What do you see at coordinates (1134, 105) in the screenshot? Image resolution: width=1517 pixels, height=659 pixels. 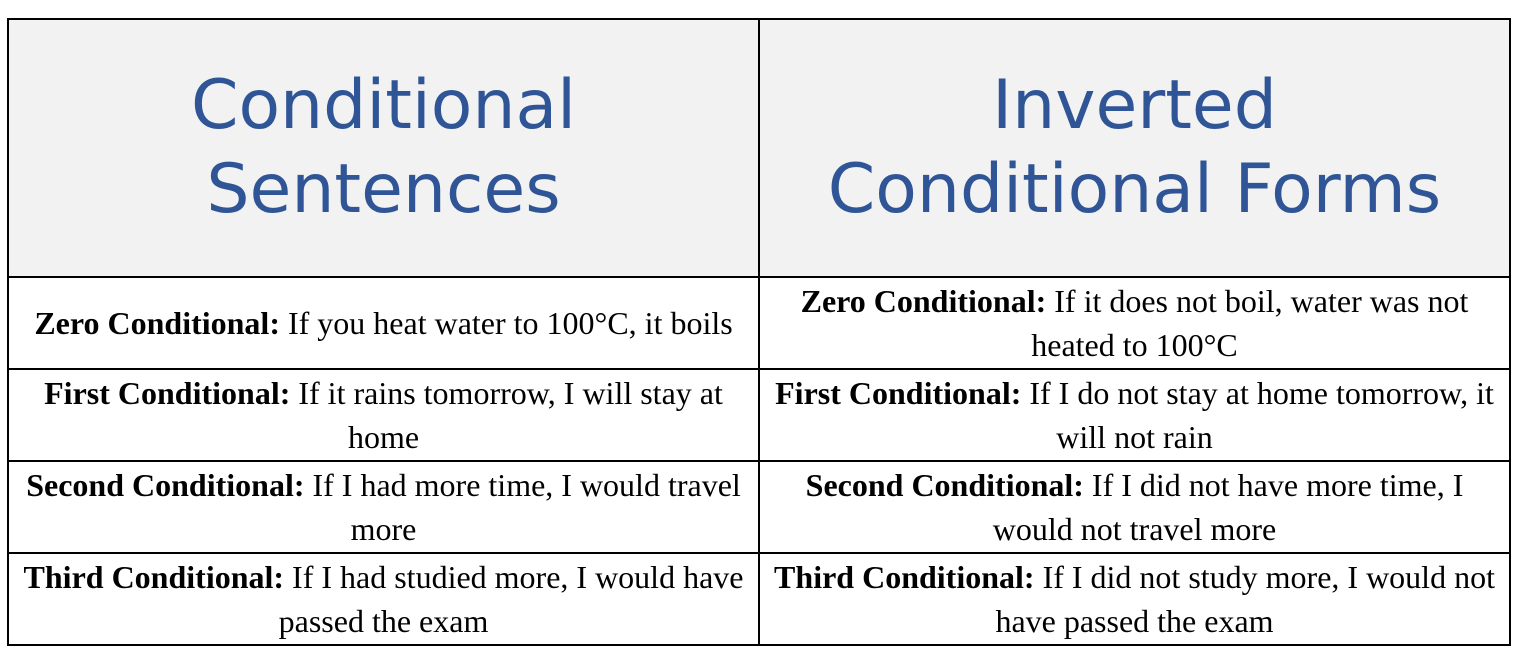 I see `header-line: Inverted` at bounding box center [1134, 105].